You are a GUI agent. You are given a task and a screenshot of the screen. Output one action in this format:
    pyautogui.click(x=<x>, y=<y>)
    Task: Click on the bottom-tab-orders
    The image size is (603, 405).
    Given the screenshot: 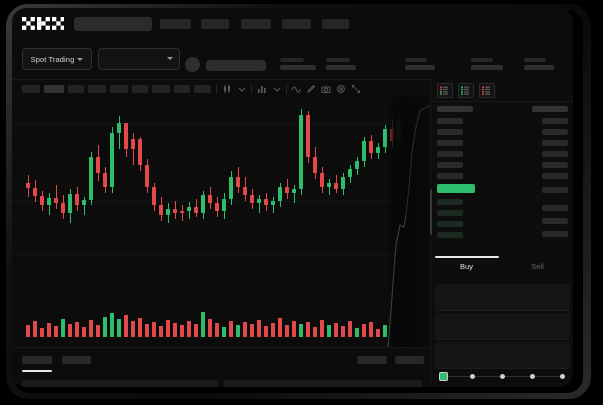 What is the action you would take?
    pyautogui.click(x=37, y=360)
    